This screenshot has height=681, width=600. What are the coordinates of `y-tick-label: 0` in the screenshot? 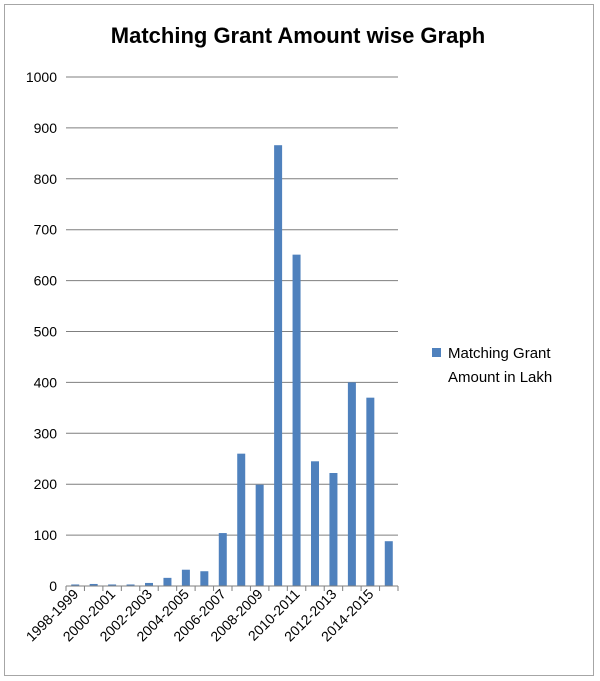 It's located at (53, 586).